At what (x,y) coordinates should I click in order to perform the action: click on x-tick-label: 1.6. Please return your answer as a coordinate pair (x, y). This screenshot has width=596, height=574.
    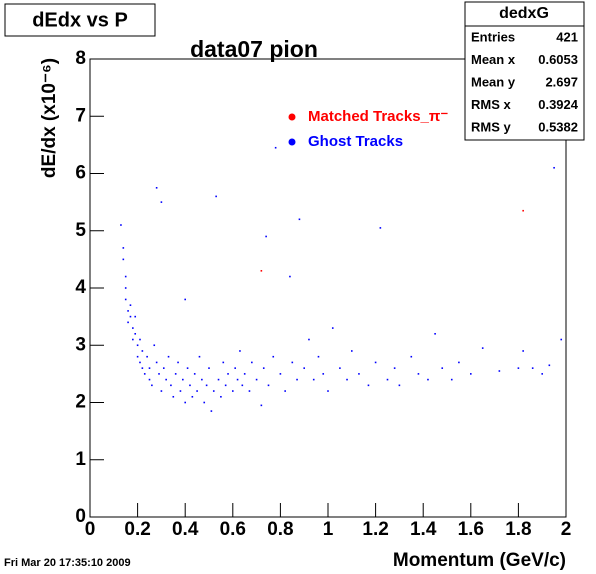
    Looking at the image, I should click on (471, 529).